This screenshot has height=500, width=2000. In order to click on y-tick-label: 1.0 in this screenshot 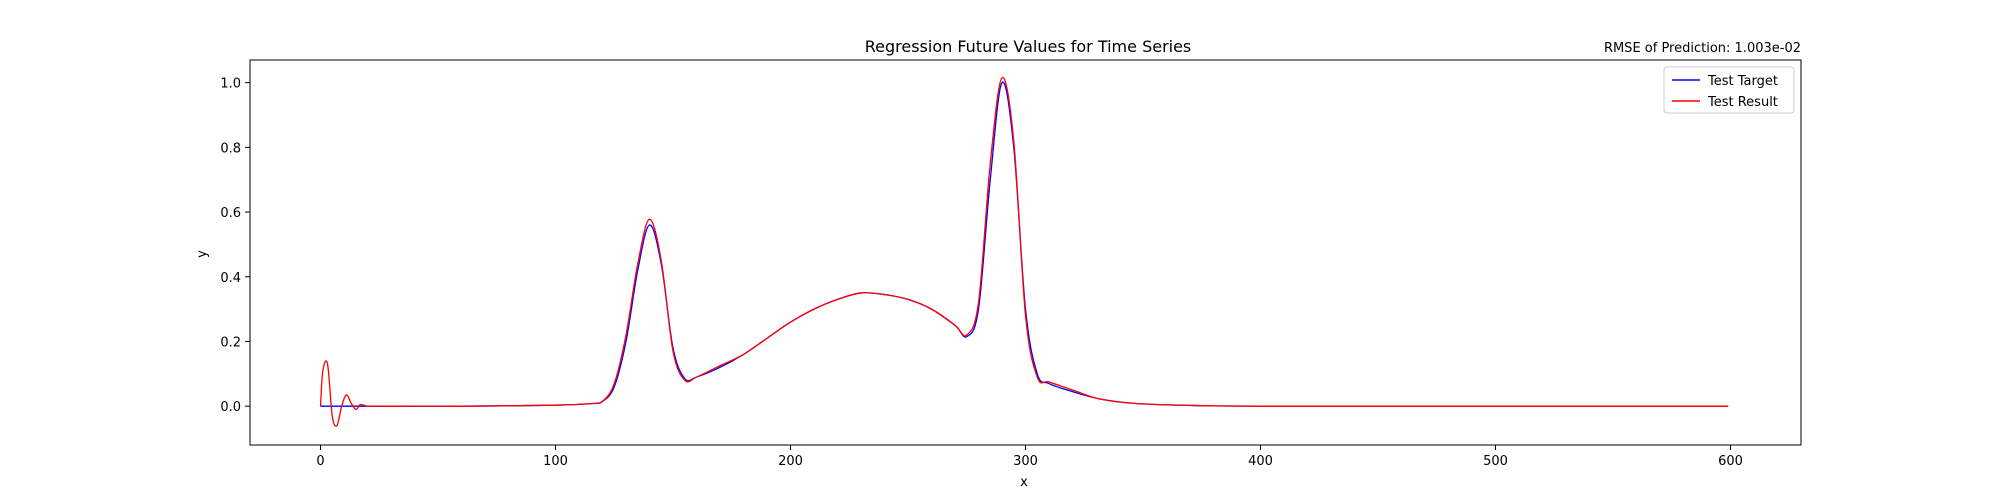, I will do `click(230, 84)`.